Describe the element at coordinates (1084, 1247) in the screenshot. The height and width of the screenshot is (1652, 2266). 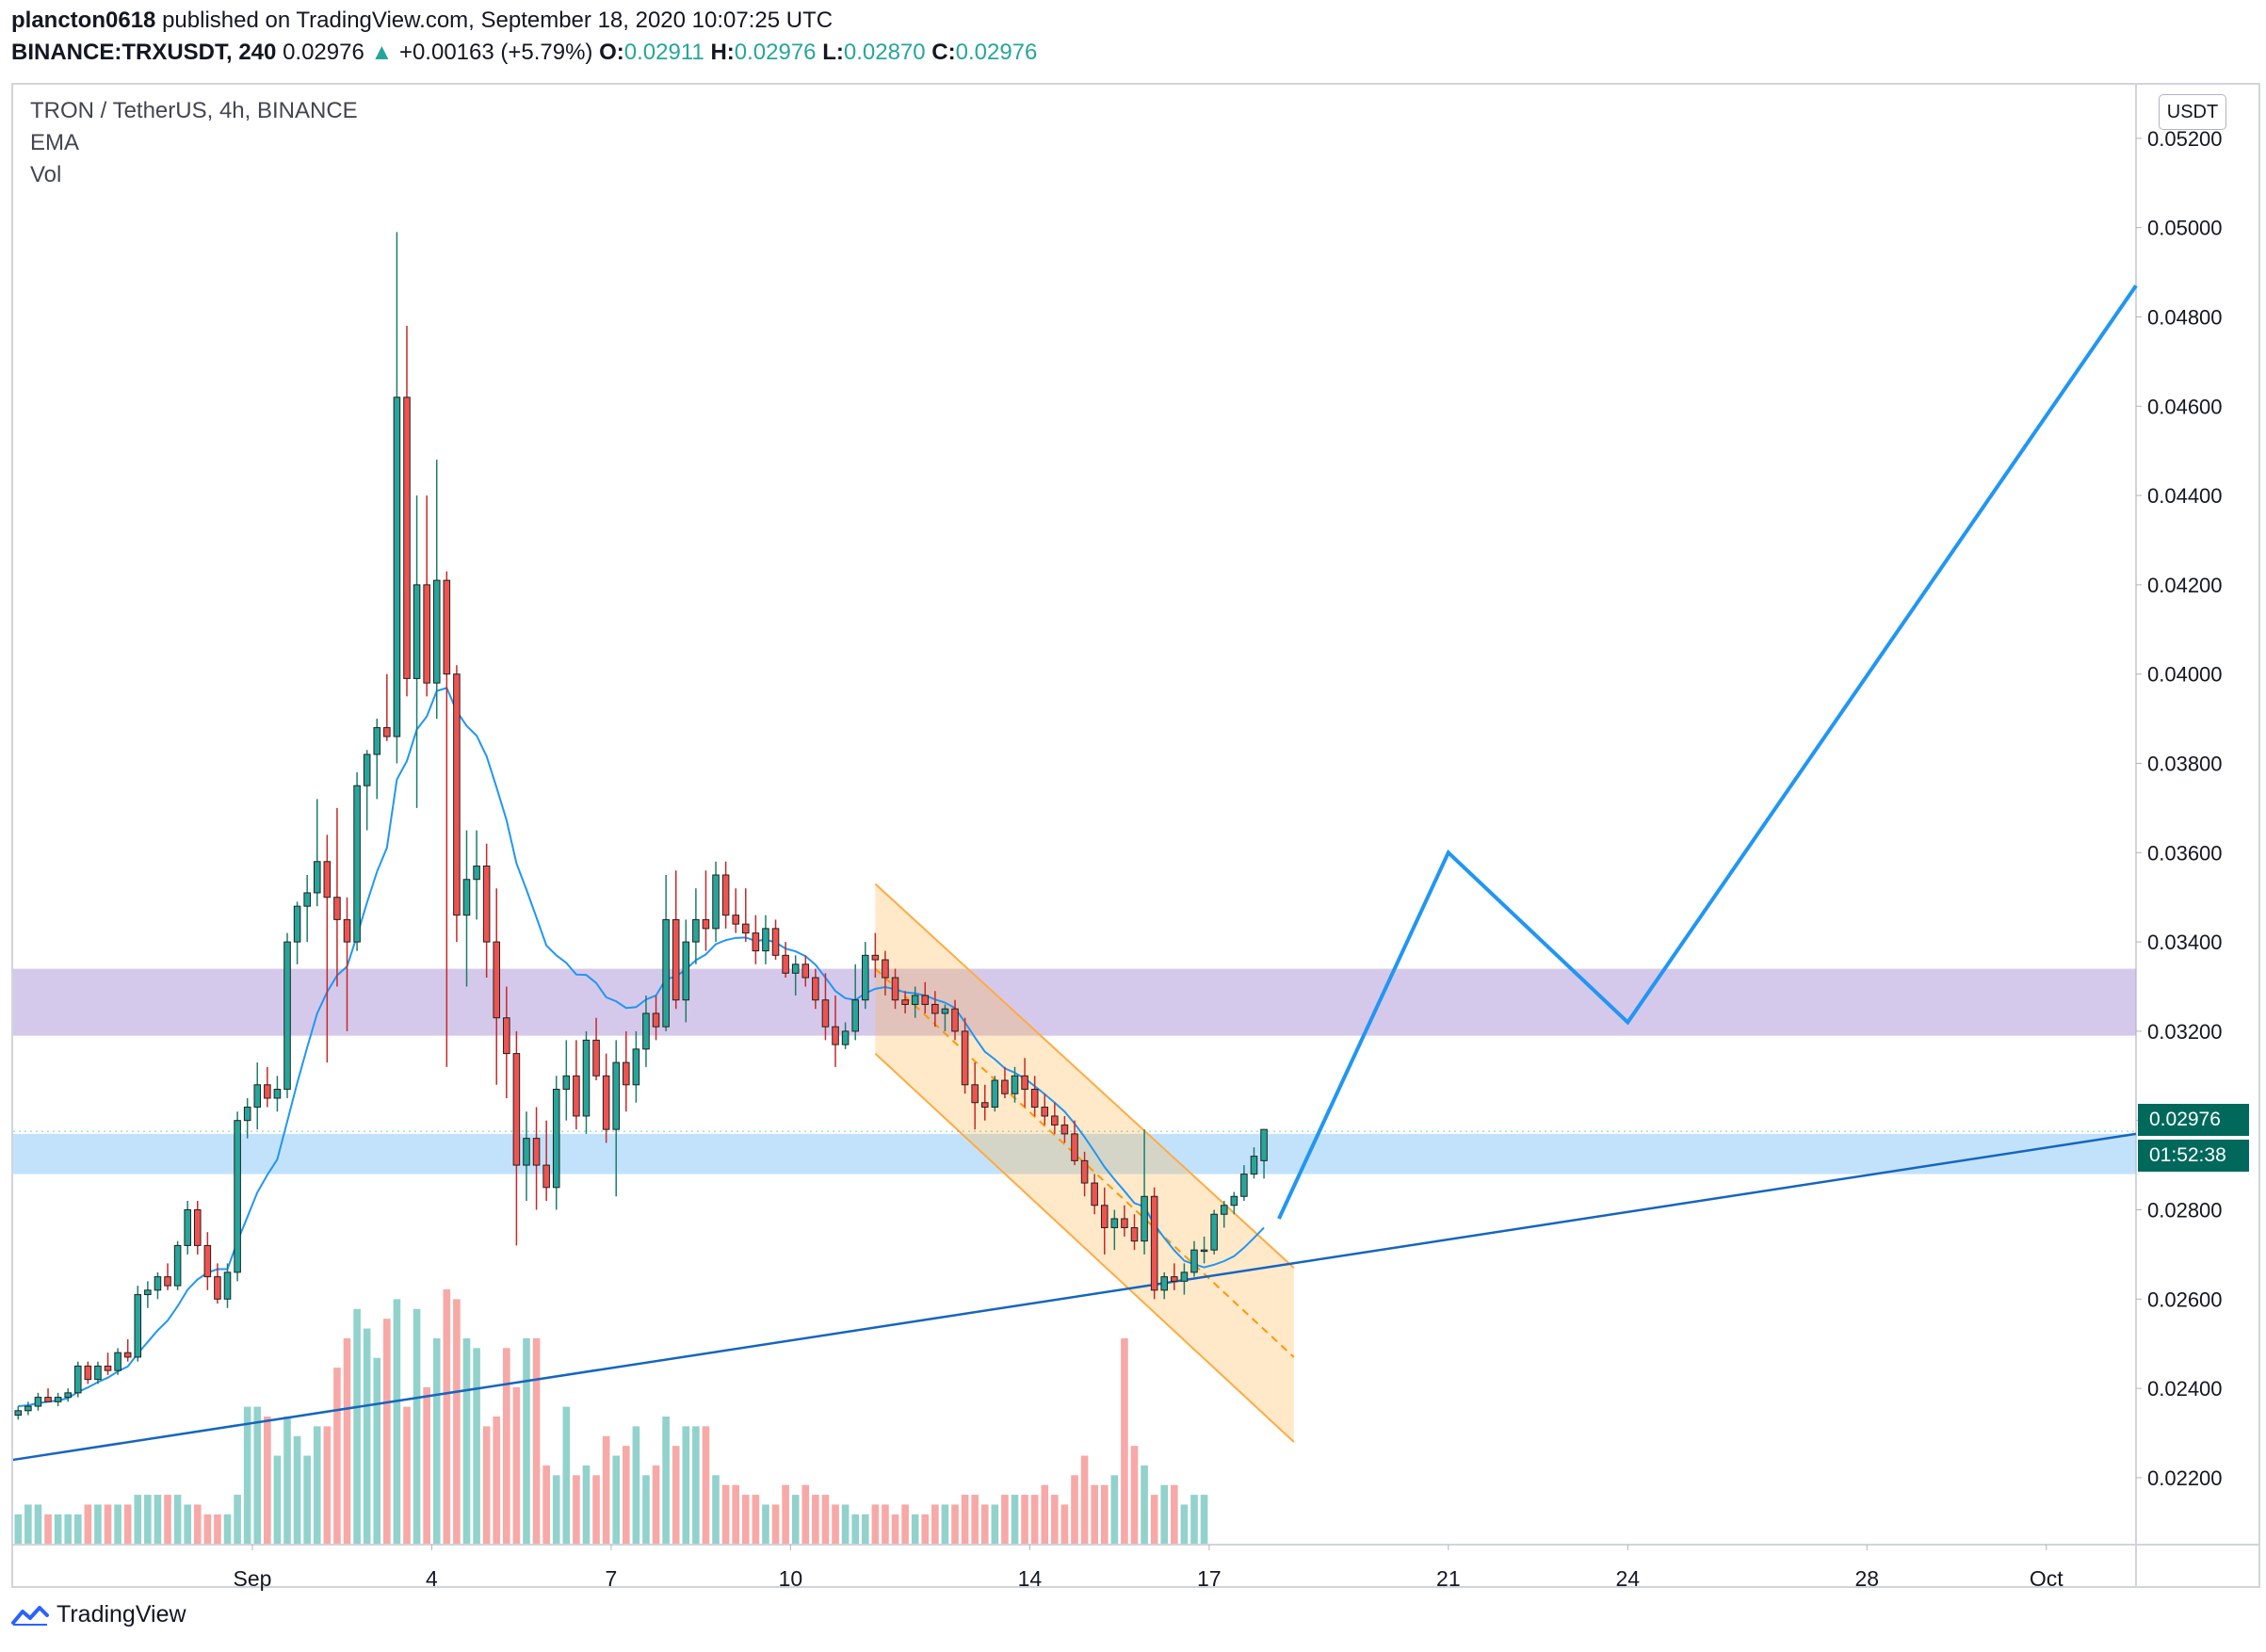
I see `channel-lower-line` at that location.